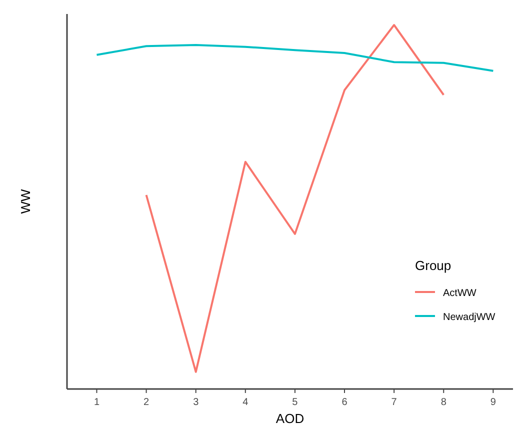 This screenshot has height=429, width=521. What do you see at coordinates (147, 402) in the screenshot?
I see `x-tick-label: 2` at bounding box center [147, 402].